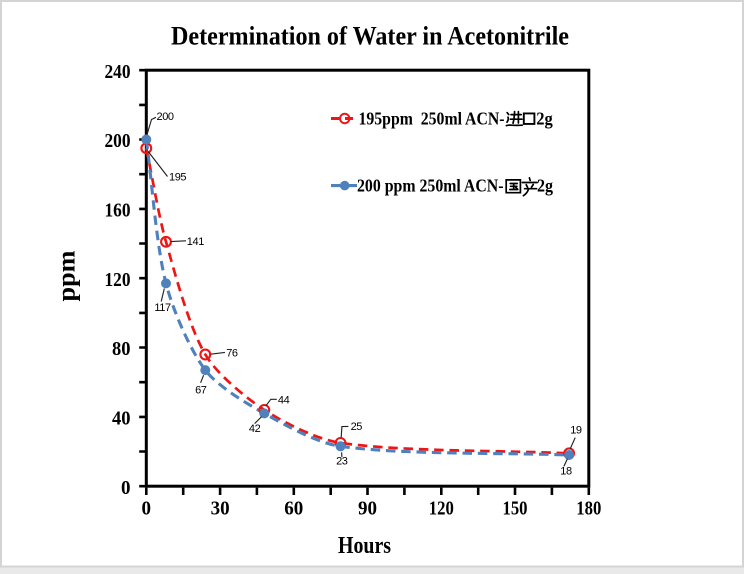 This screenshot has width=744, height=574. Describe the element at coordinates (118, 211) in the screenshot. I see `svg-text: 160` at that location.